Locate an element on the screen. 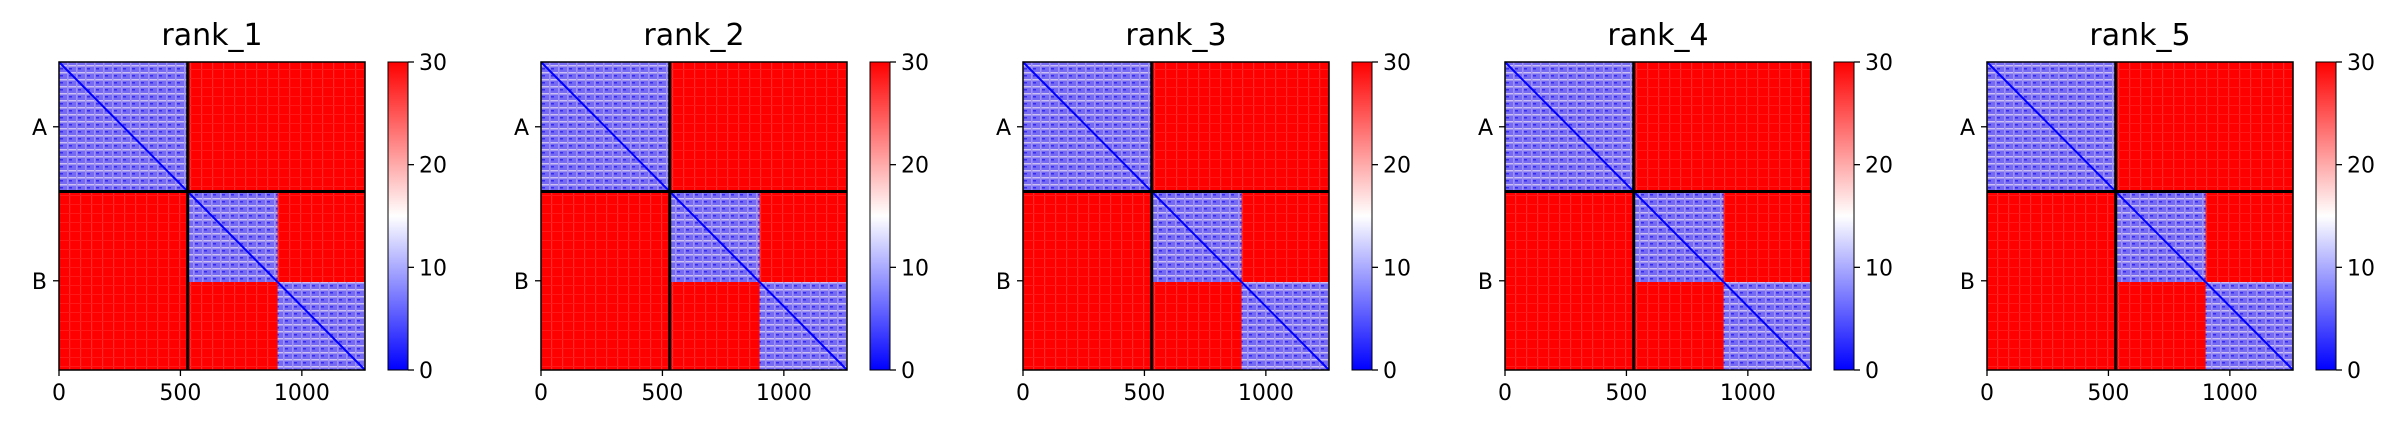 This screenshot has width=2400, height=438. panel-title: rank_2 is located at coordinates (693, 35).